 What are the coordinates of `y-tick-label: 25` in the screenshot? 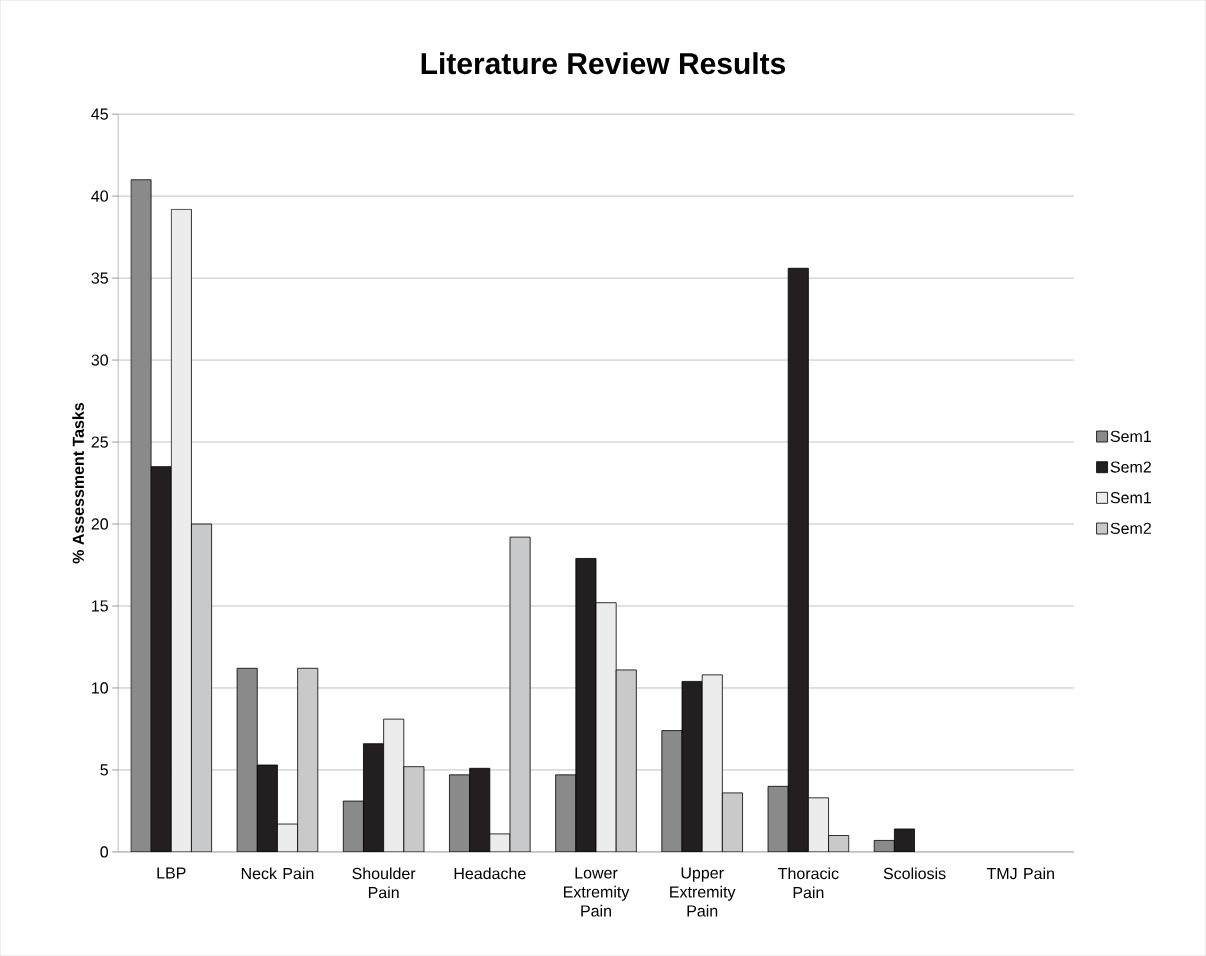 It's located at (99, 442).